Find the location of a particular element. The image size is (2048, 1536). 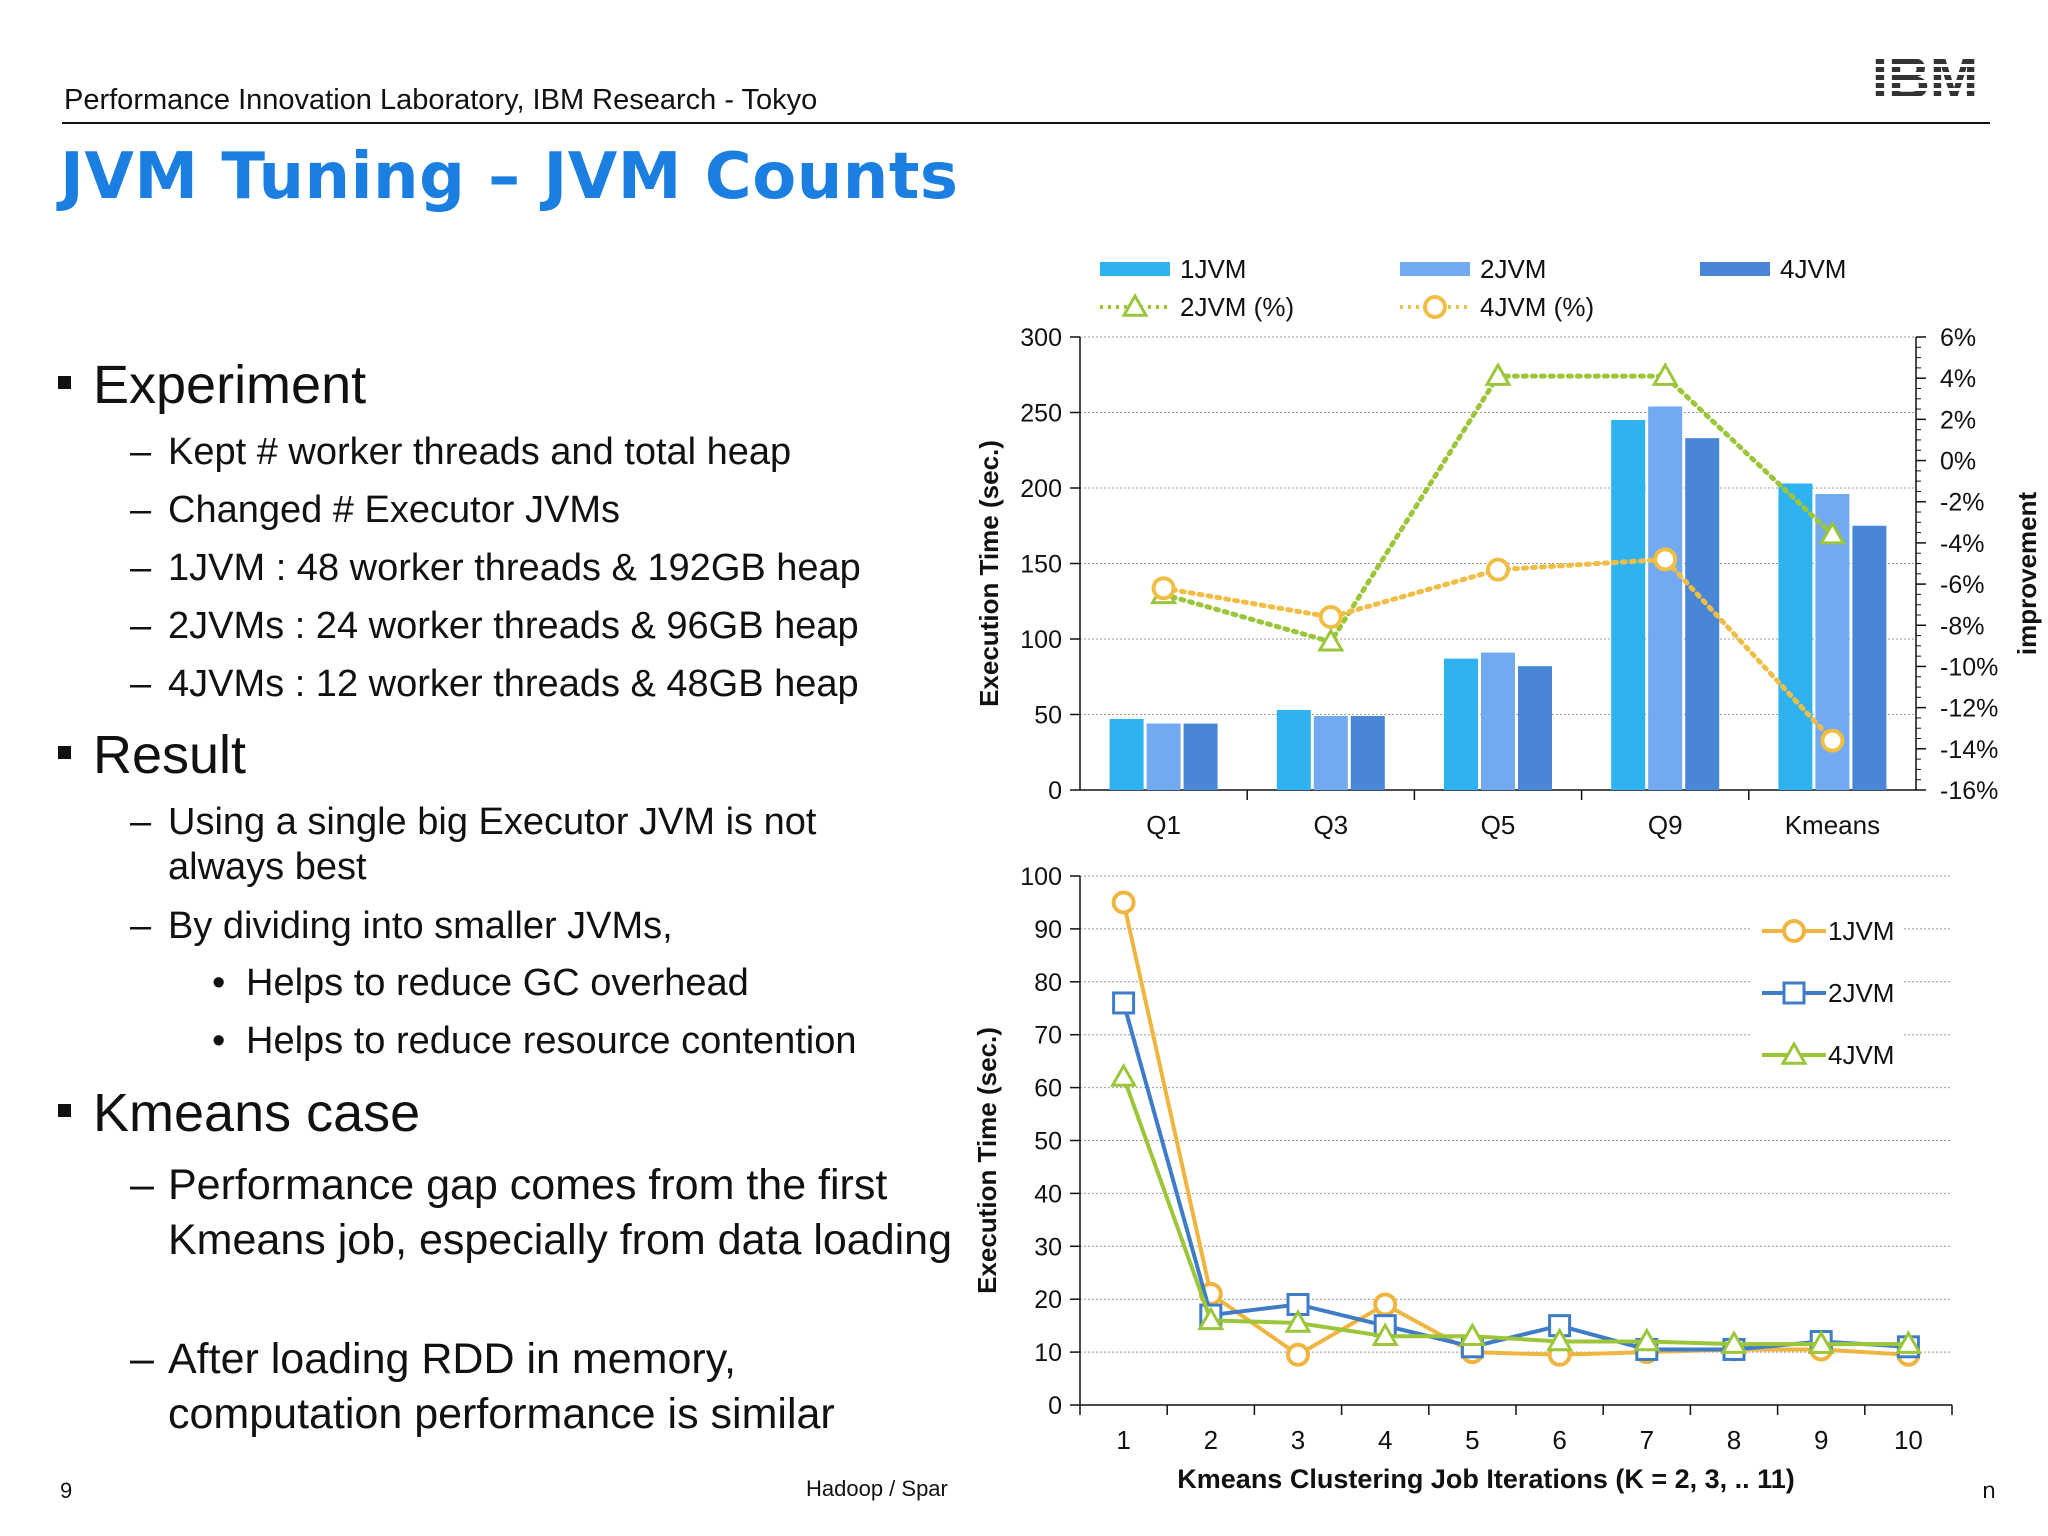

y2-tick-label: -2% is located at coordinates (1962, 503).